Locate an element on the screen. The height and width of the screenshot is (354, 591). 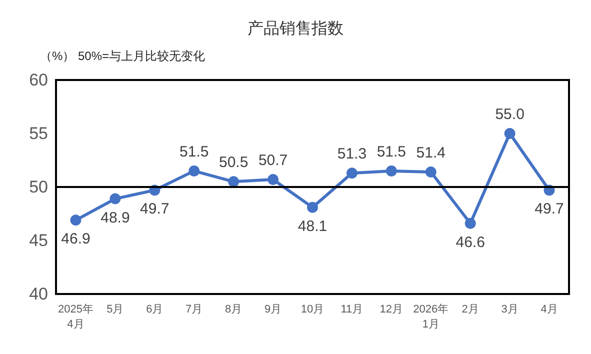
x-tick-label: 9月 is located at coordinates (273, 310).